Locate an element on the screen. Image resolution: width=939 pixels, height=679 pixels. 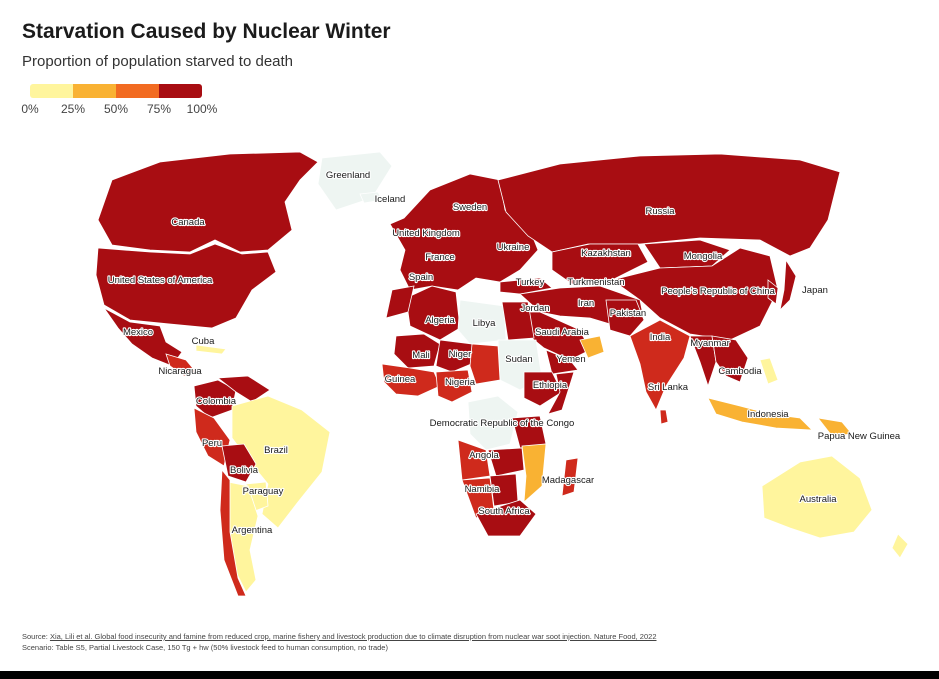
legend-tick-50: 50% is located at coordinates (116, 109).